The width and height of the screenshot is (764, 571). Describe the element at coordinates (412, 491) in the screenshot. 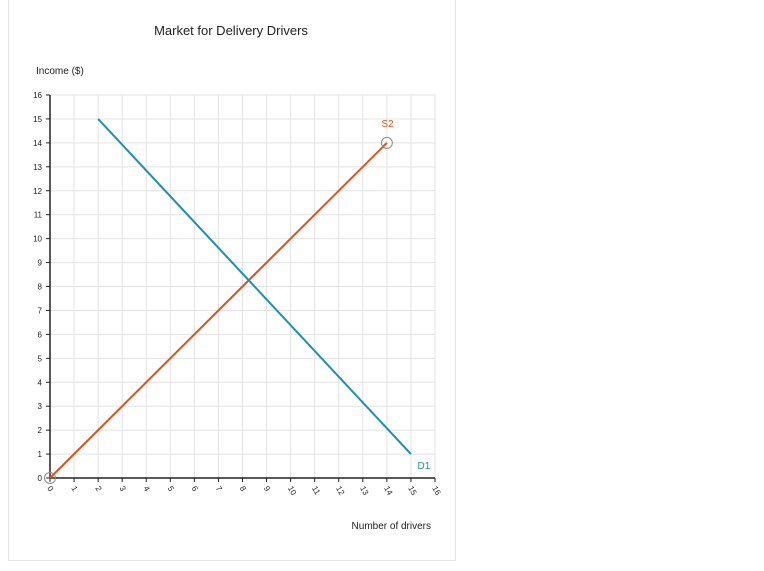

I see `x-tick-label: 15` at that location.